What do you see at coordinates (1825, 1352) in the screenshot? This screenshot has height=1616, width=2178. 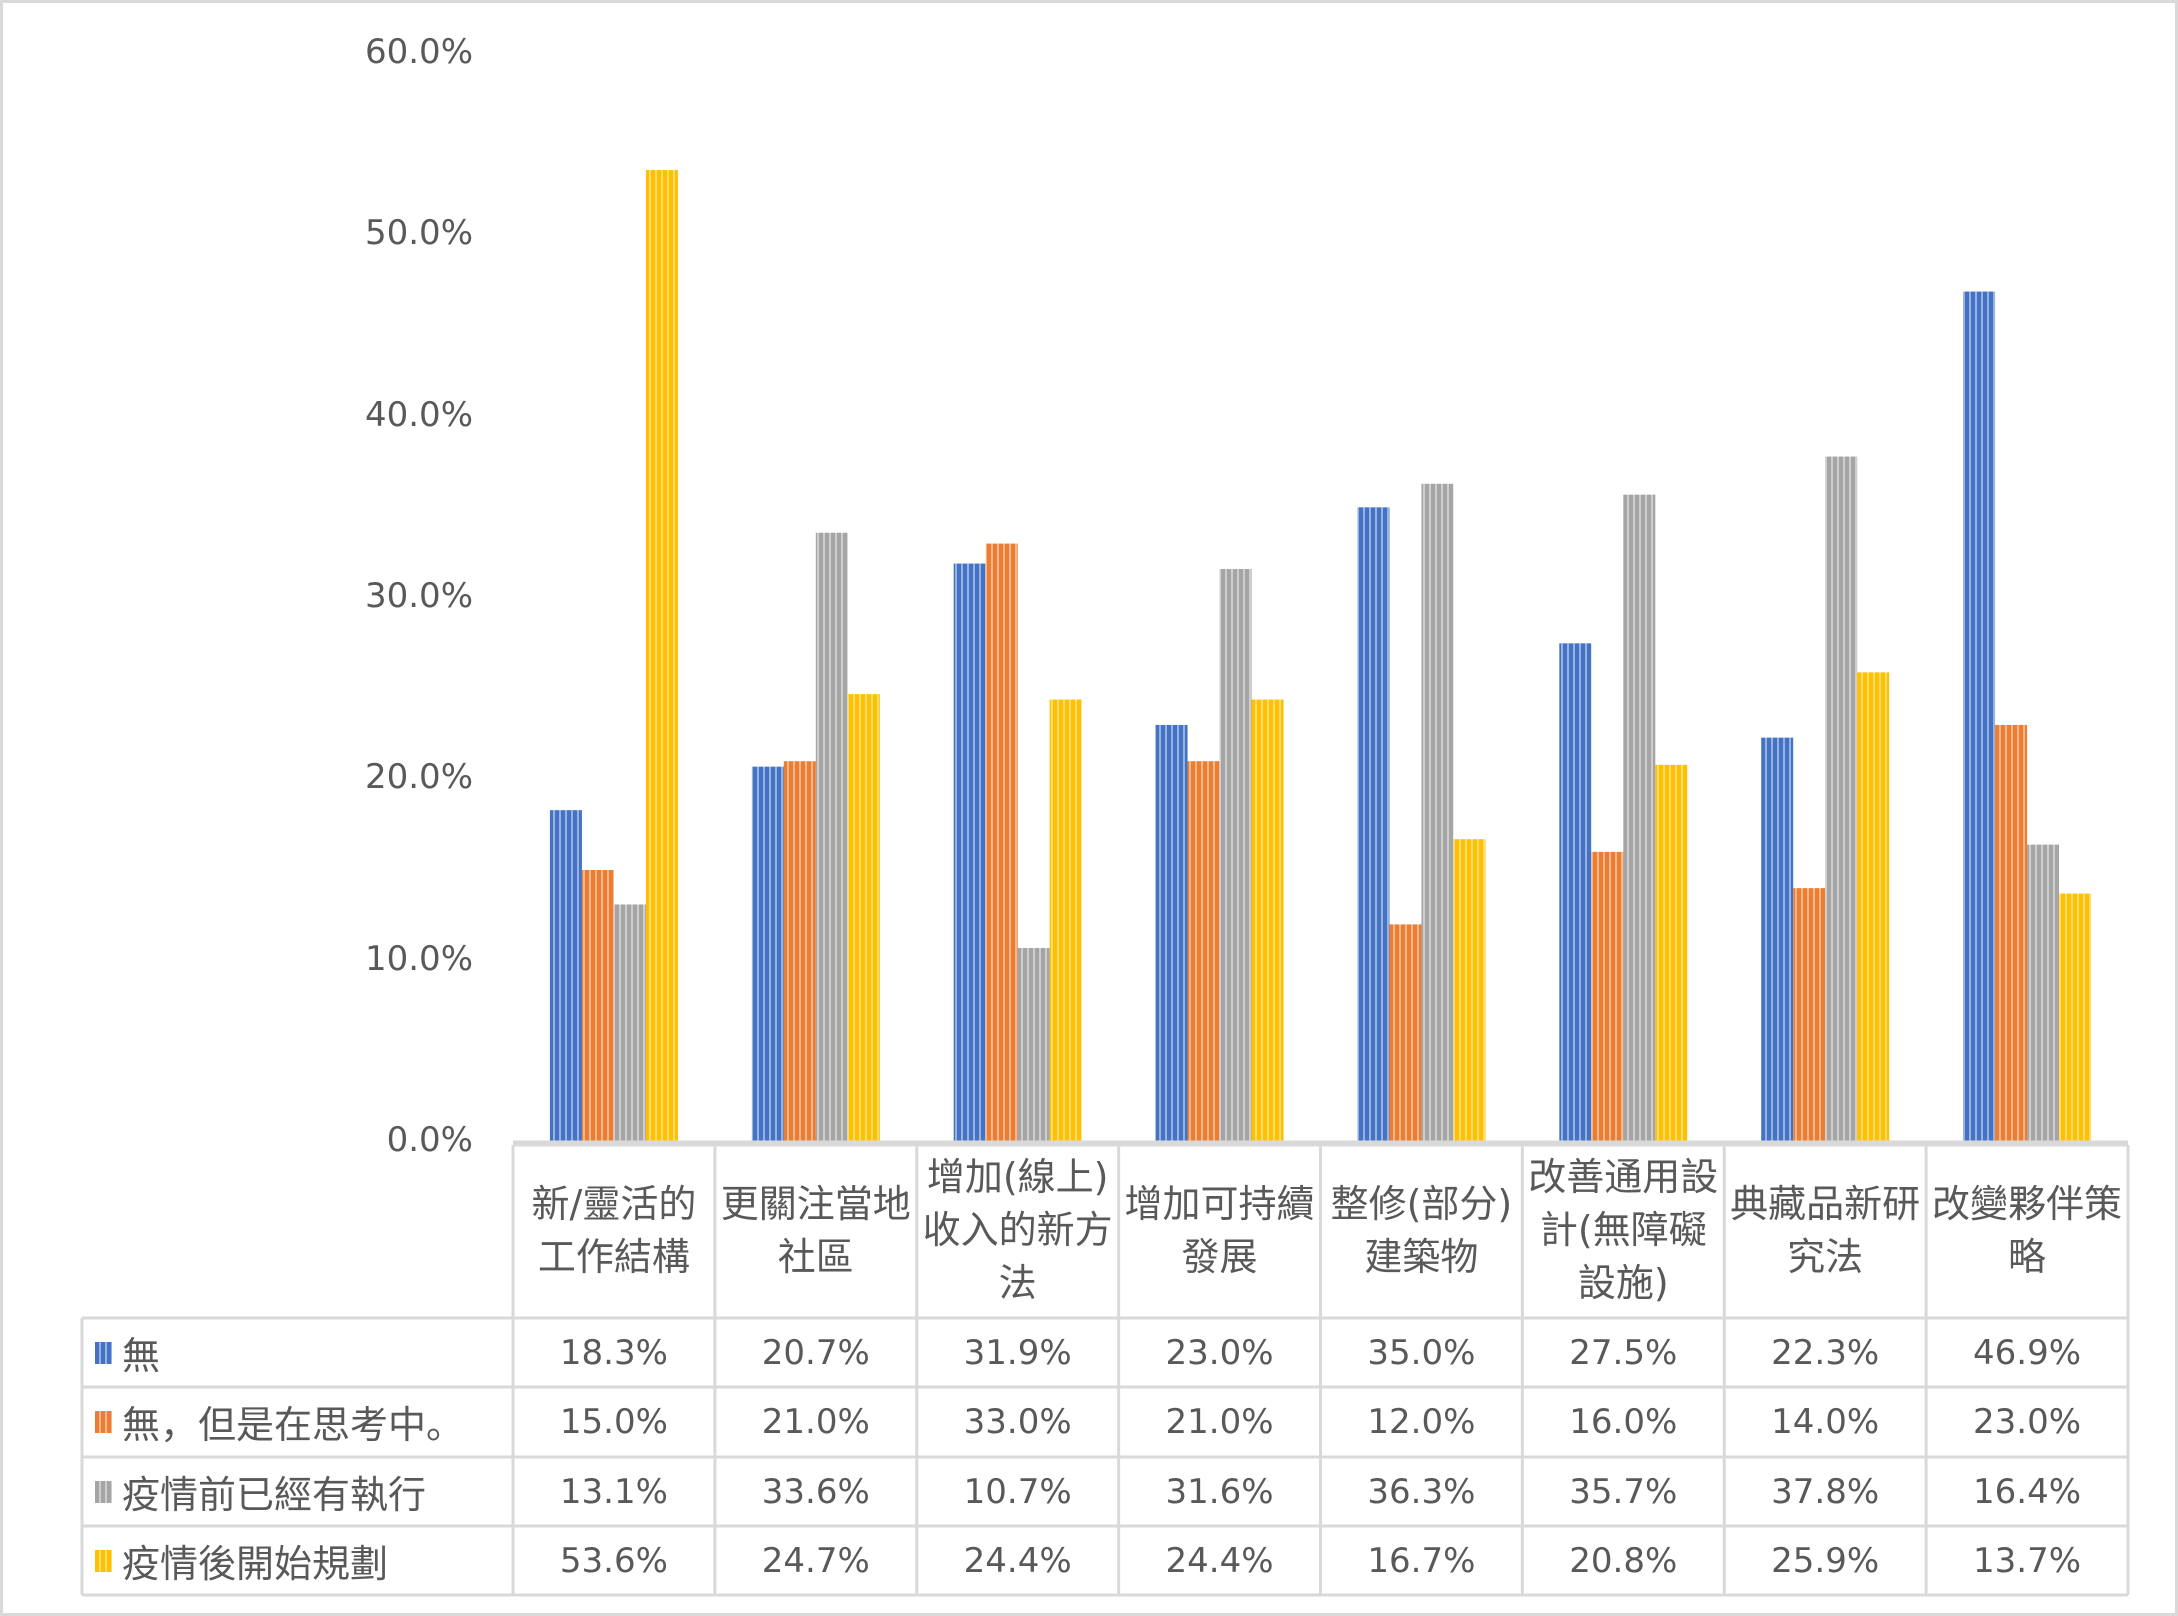 I see `data-label: 22.3%` at bounding box center [1825, 1352].